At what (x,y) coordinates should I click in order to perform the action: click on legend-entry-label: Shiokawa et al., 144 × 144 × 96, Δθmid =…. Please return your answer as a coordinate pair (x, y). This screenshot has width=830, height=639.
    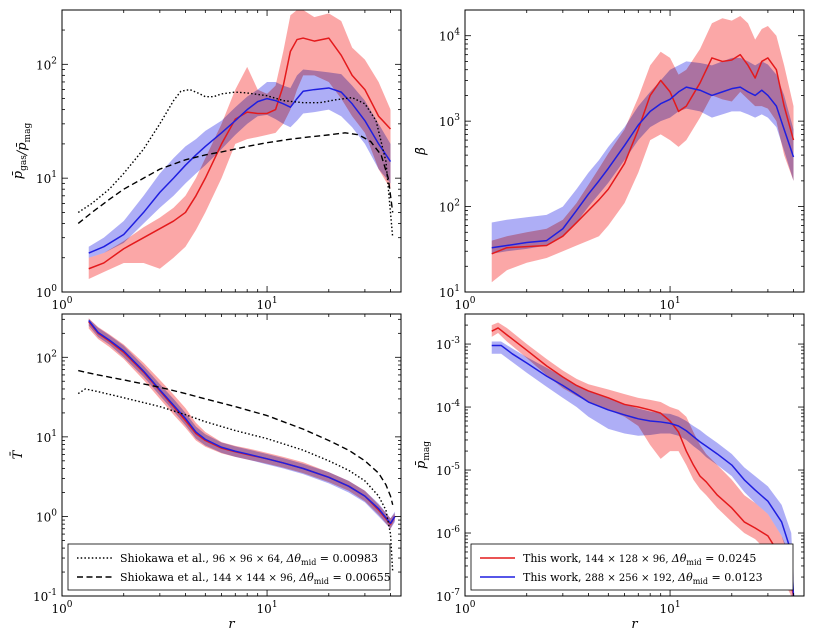
    Looking at the image, I should click on (255, 578).